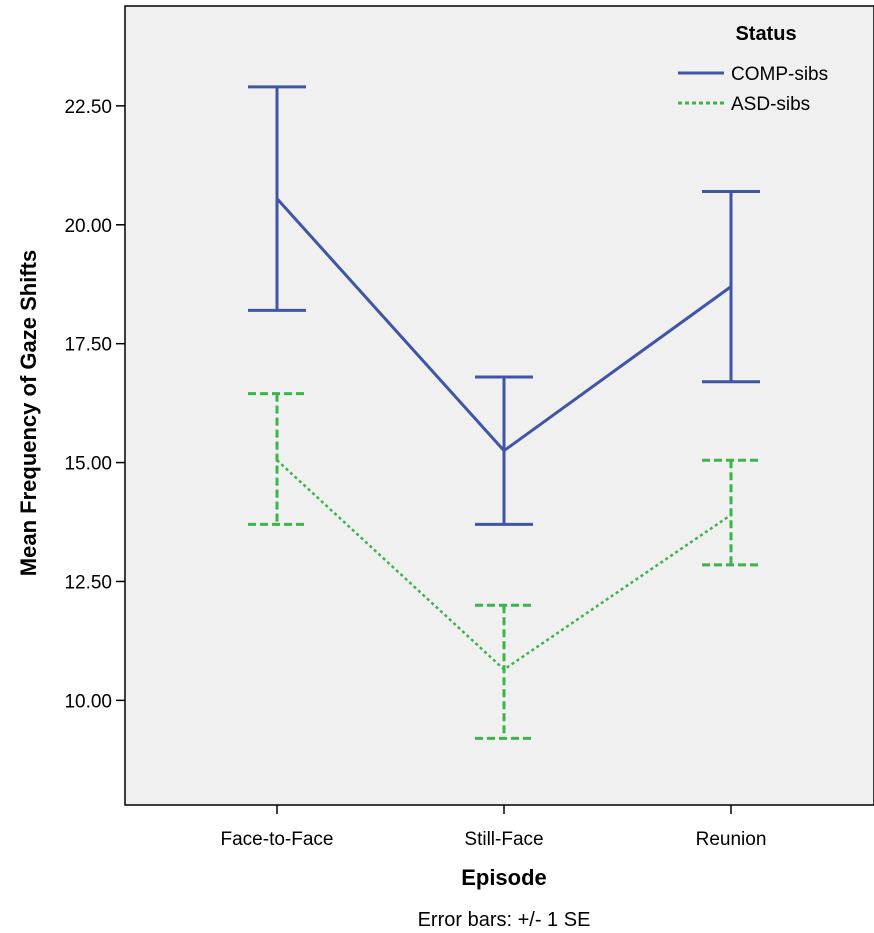 The height and width of the screenshot is (933, 874). Describe the element at coordinates (770, 104) in the screenshot. I see `legend-label-asd-sibs: ASD-sibs` at that location.